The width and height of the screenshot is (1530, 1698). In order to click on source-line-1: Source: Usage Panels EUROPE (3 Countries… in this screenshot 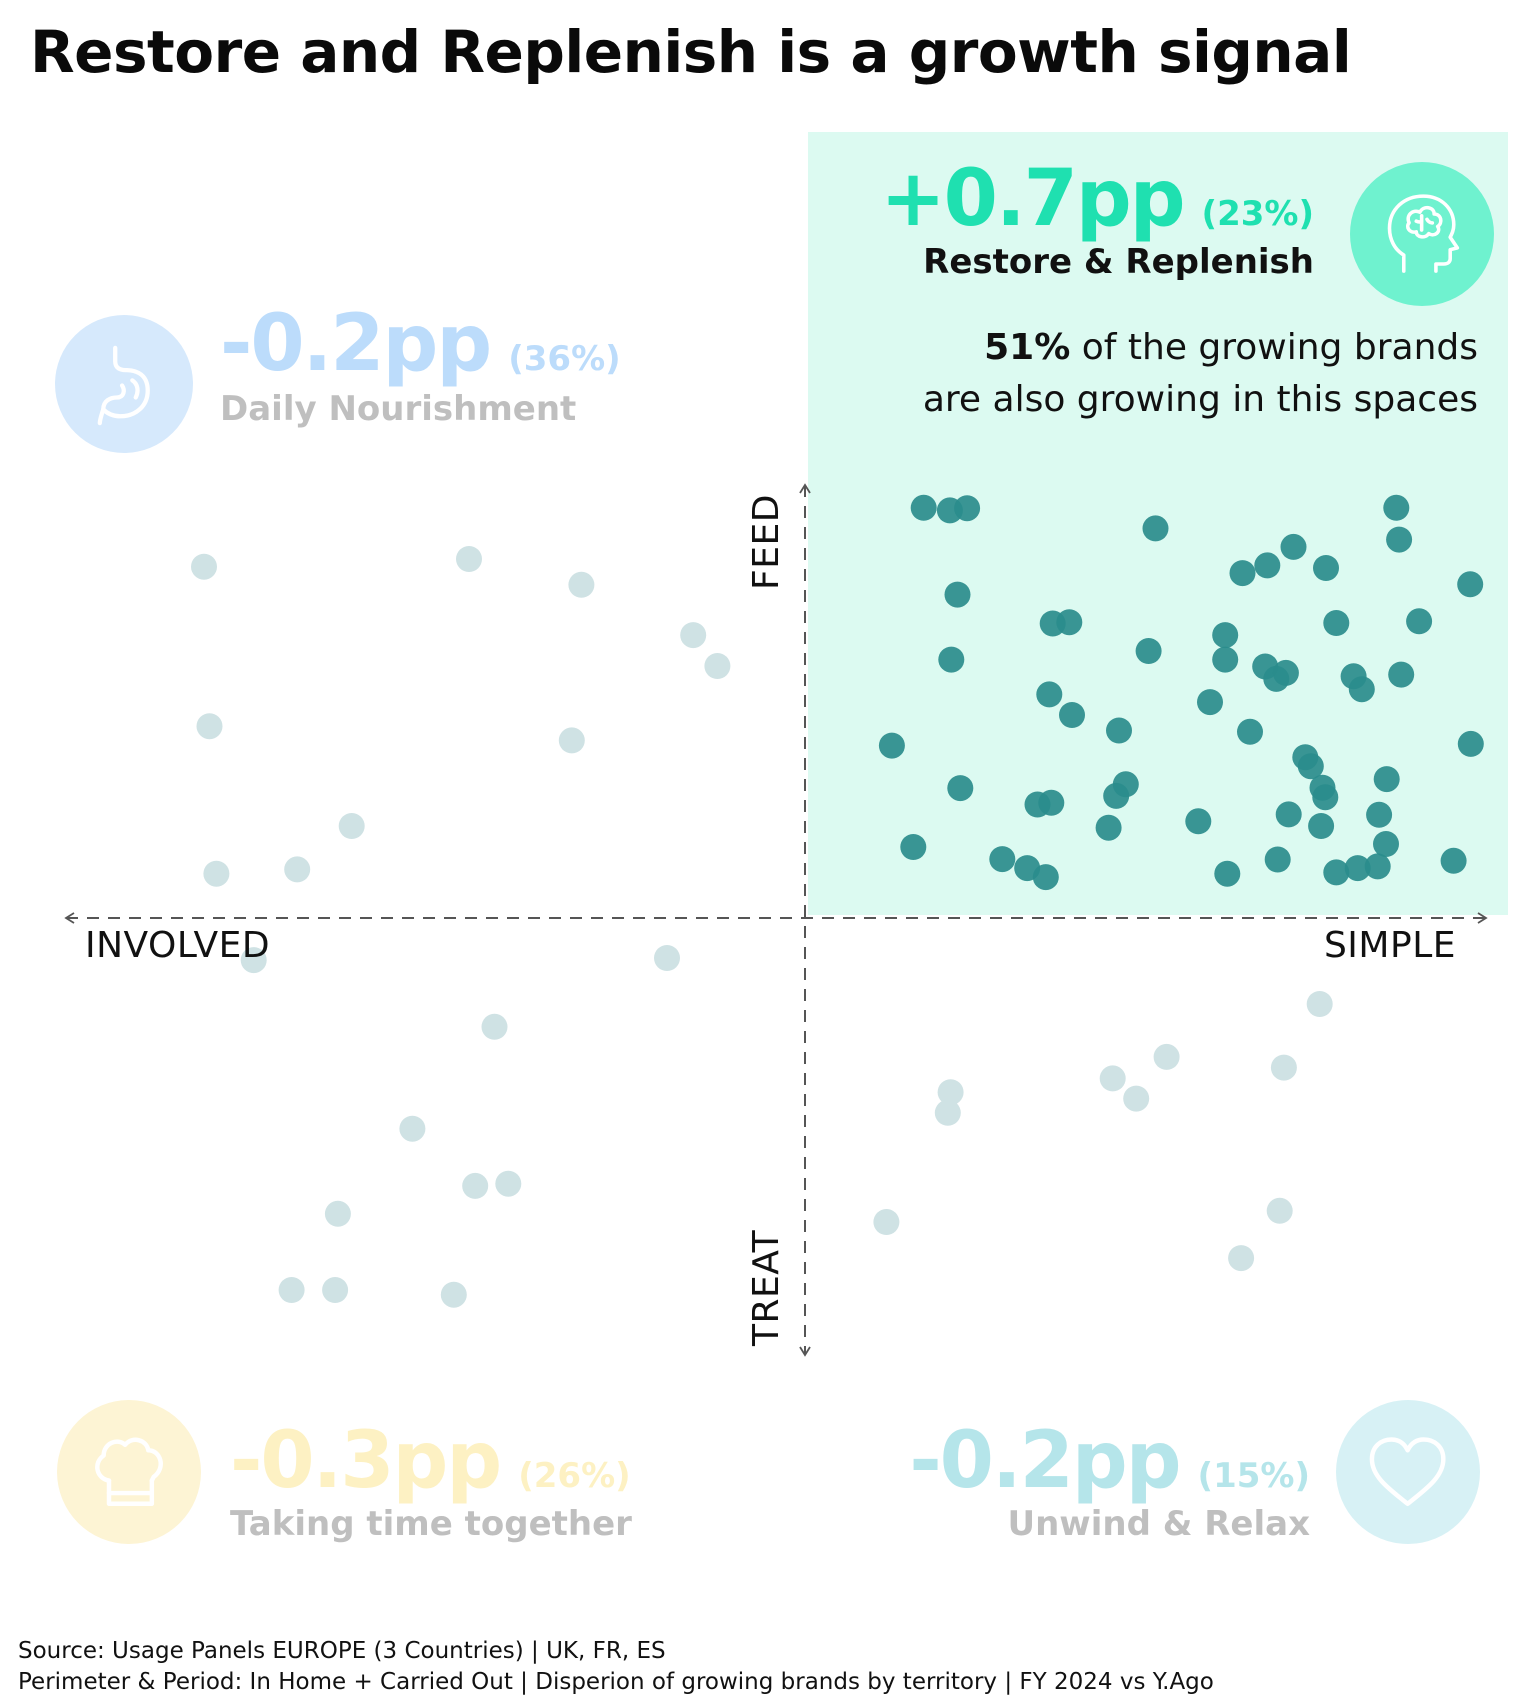, I will do `click(342, 1651)`.